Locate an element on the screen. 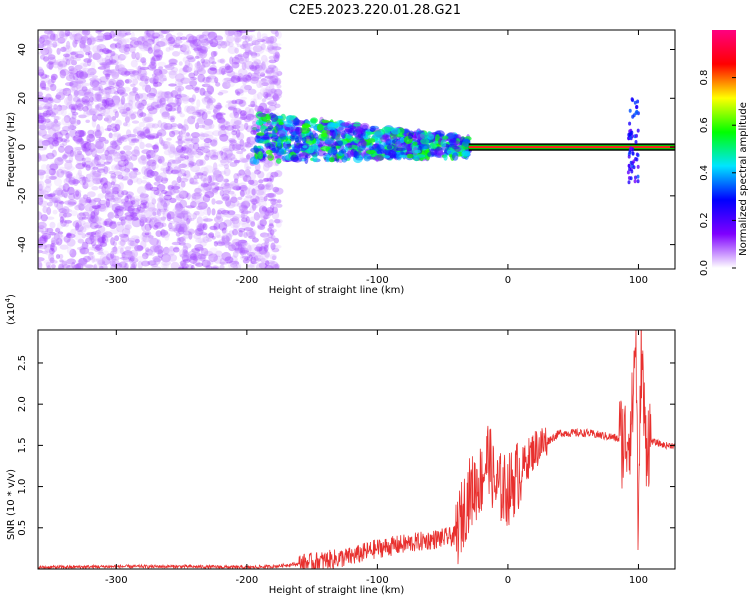 The image size is (750, 600). colorbar is located at coordinates (724, 149).